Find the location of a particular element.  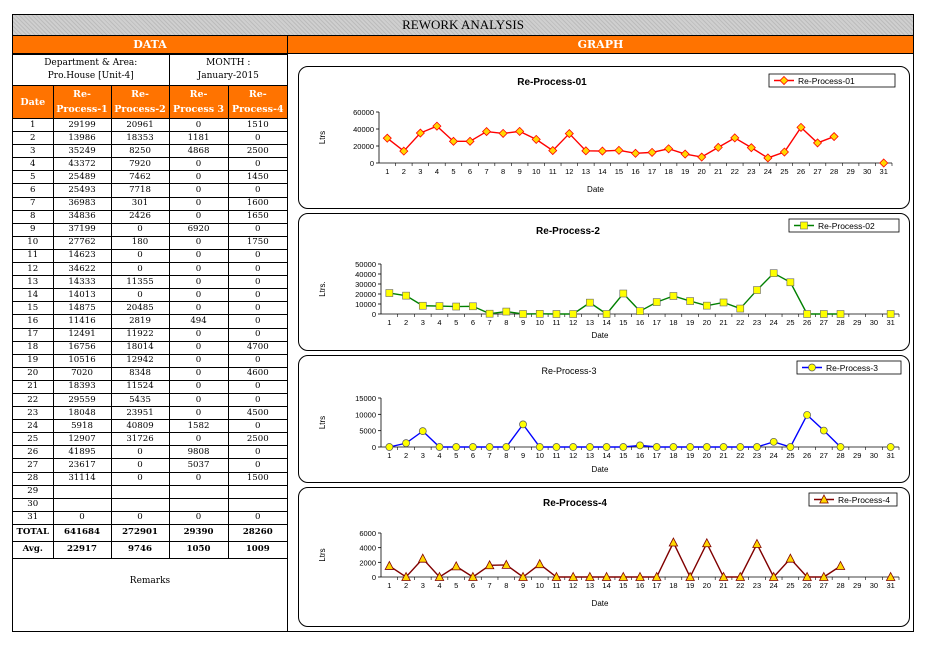

x-tick-label: 12 is located at coordinates (573, 455).